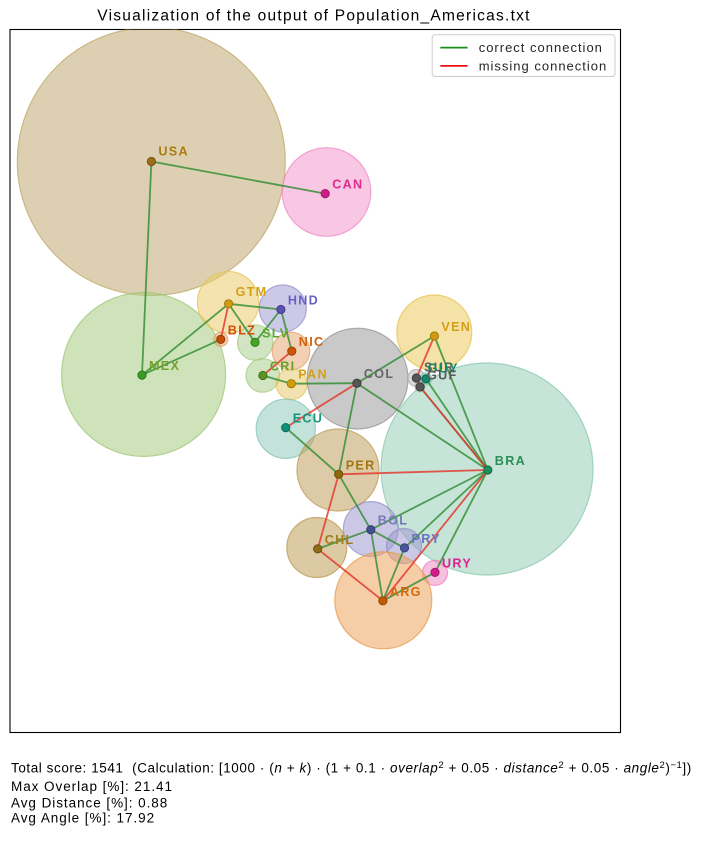 This screenshot has width=701, height=849. What do you see at coordinates (442, 375) in the screenshot?
I see `svg-text: GUF` at bounding box center [442, 375].